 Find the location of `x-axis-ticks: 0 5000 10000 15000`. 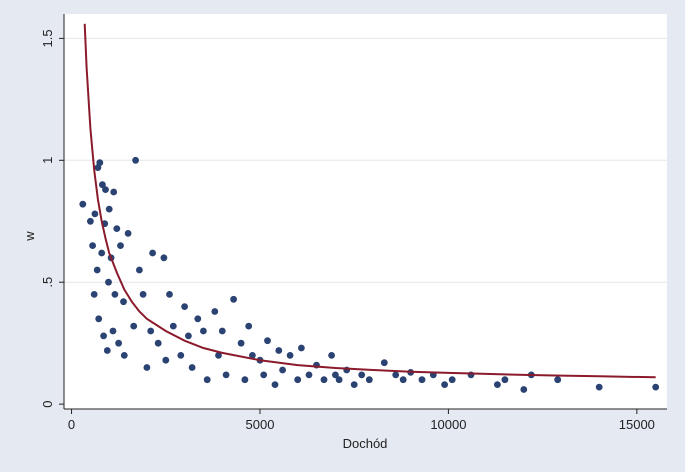

x-axis-ticks: 0 5000 10000 15000 is located at coordinates (361, 420).